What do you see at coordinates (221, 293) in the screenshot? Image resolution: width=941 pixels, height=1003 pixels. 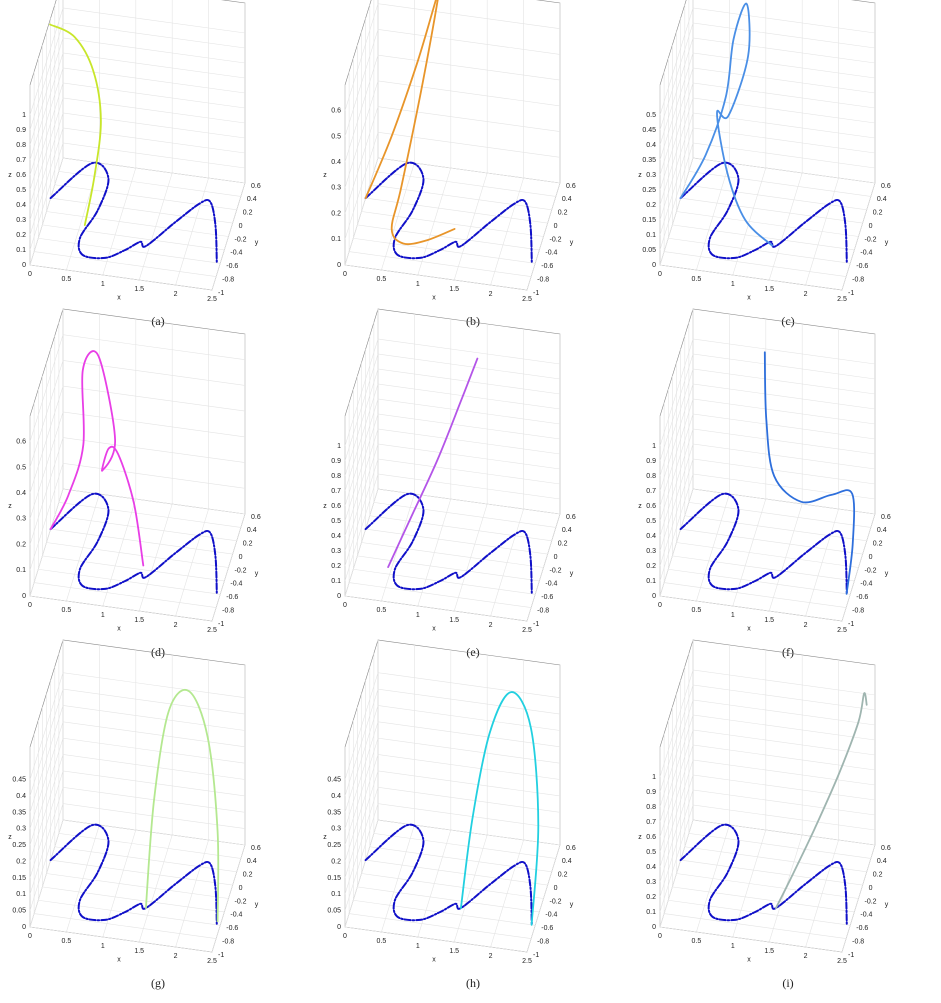 I see `y-tick-label: -1` at bounding box center [221, 293].